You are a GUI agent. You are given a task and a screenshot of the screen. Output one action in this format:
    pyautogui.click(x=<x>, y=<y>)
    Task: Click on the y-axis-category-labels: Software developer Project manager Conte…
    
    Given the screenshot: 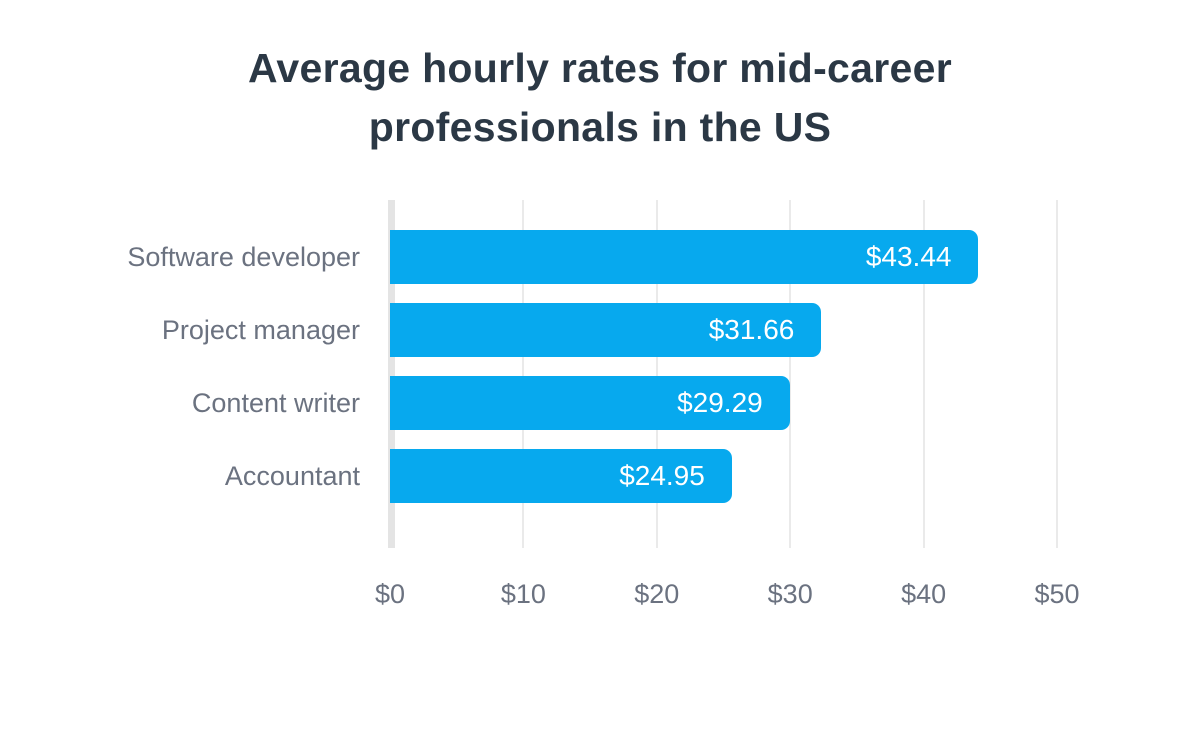 What is the action you would take?
    pyautogui.click(x=180, y=374)
    